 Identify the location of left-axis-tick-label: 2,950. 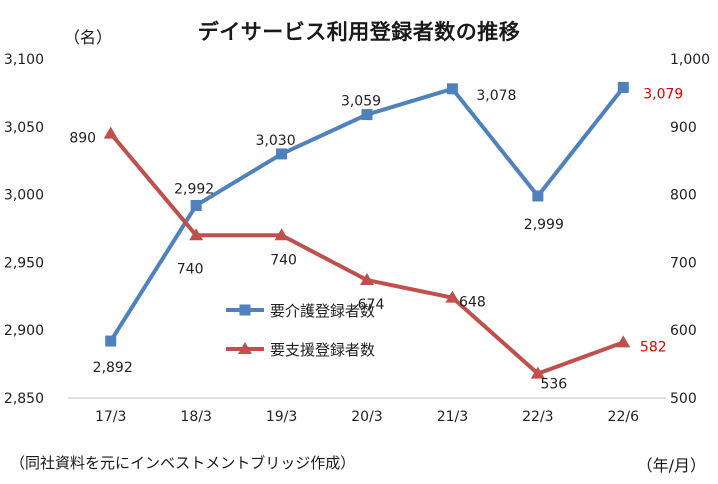
(24, 263).